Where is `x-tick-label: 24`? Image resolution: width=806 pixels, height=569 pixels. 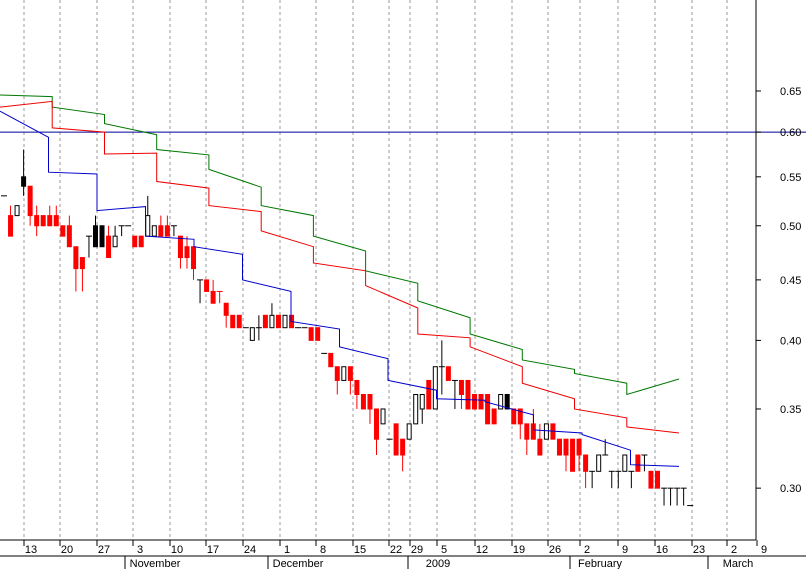
x-tick-label: 24 is located at coordinates (250, 550).